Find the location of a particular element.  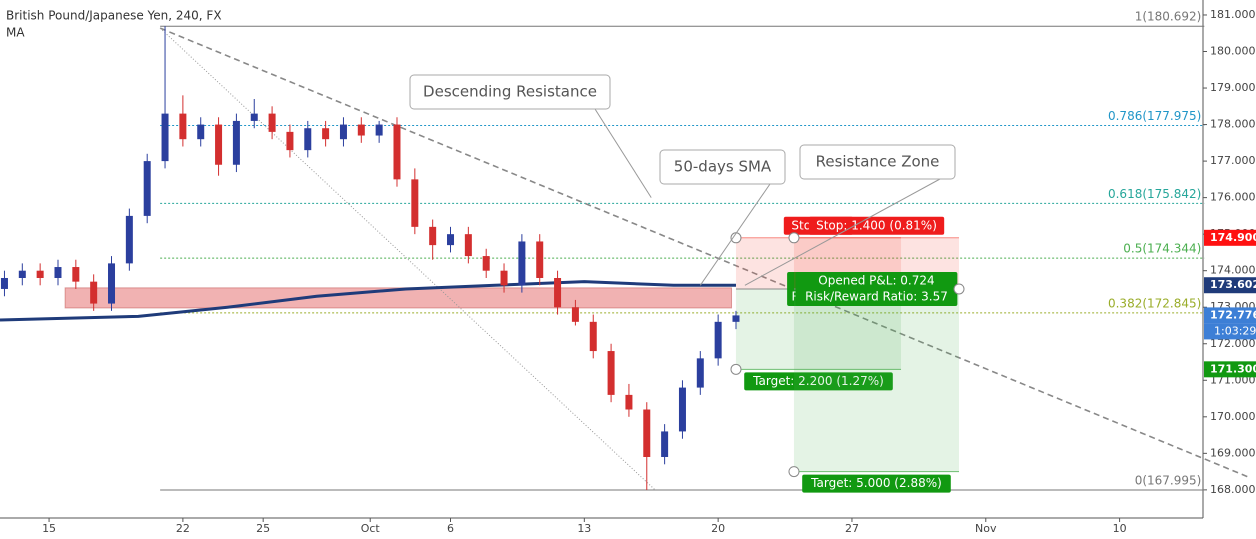

fib-label: 0(167.995) is located at coordinates (1168, 481).